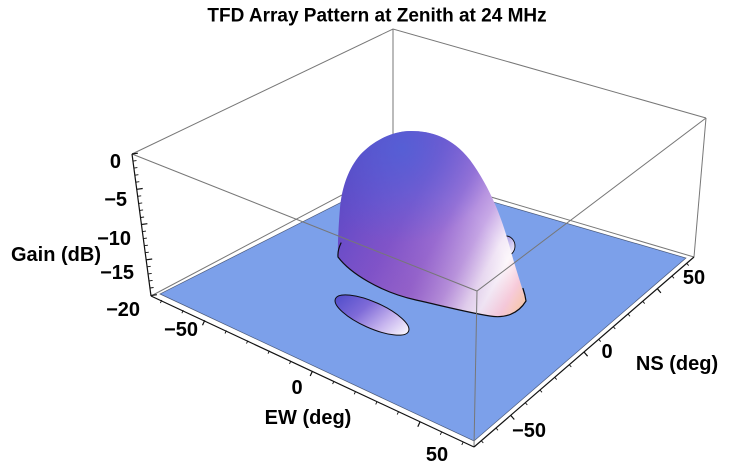 This screenshot has height=470, width=729. What do you see at coordinates (607, 352) in the screenshot?
I see `ns-tick-0: 0` at bounding box center [607, 352].